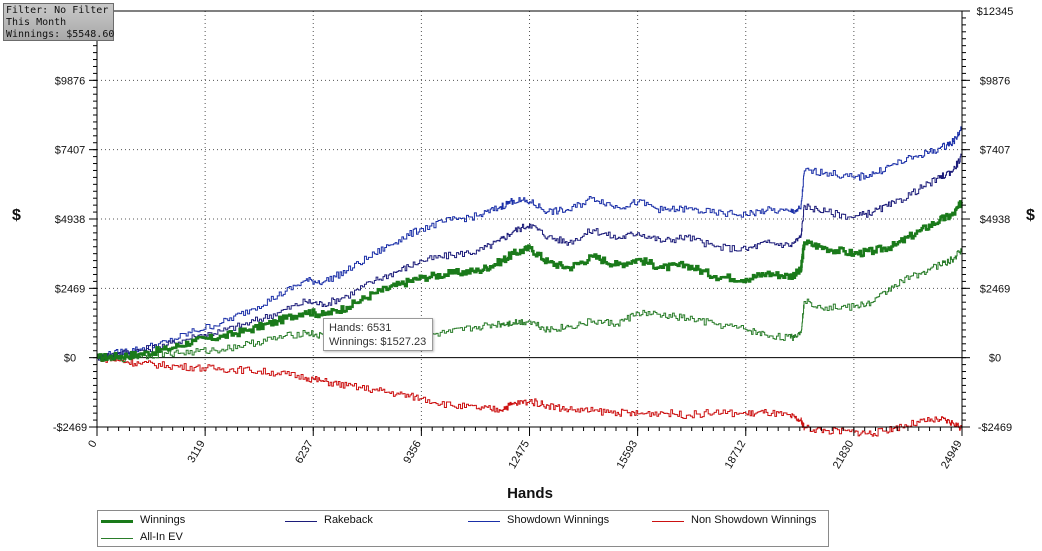 The image size is (1042, 551). What do you see at coordinates (70, 289) in the screenshot?
I see `y-tick-label-left: $2469` at bounding box center [70, 289].